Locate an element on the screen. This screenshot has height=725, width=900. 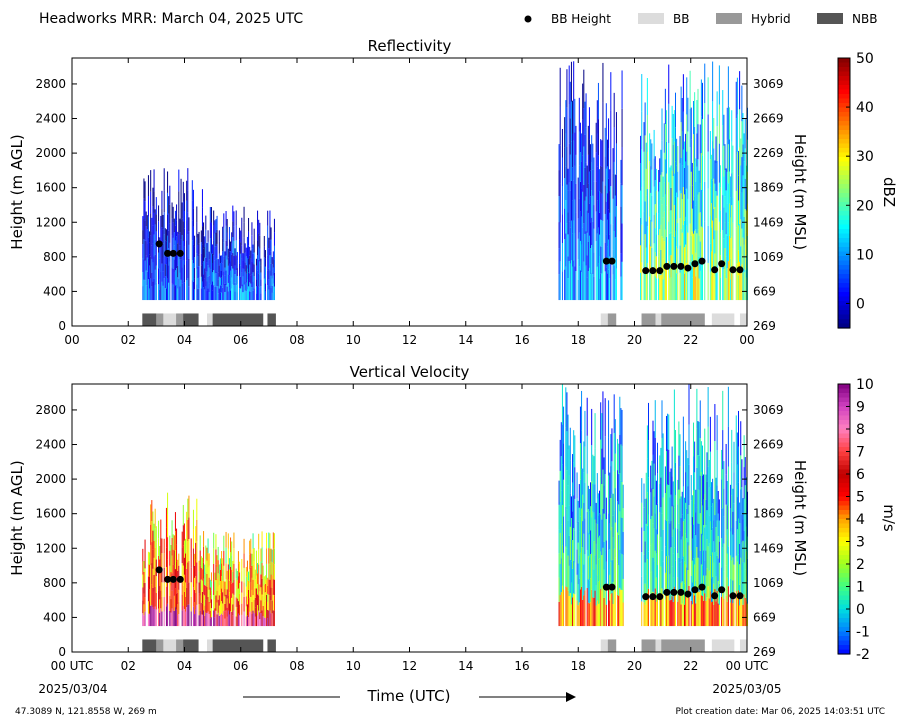
x-tick-label: 10 is located at coordinates (353, 340).